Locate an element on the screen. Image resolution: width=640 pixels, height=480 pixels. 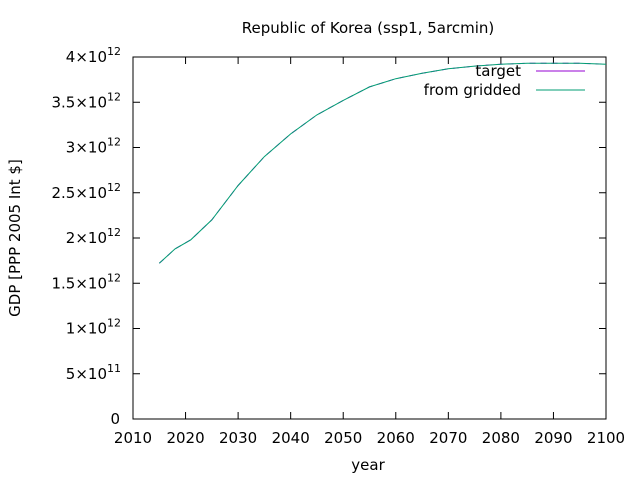
y-tick-label: 4×10¹² is located at coordinates (93, 55).